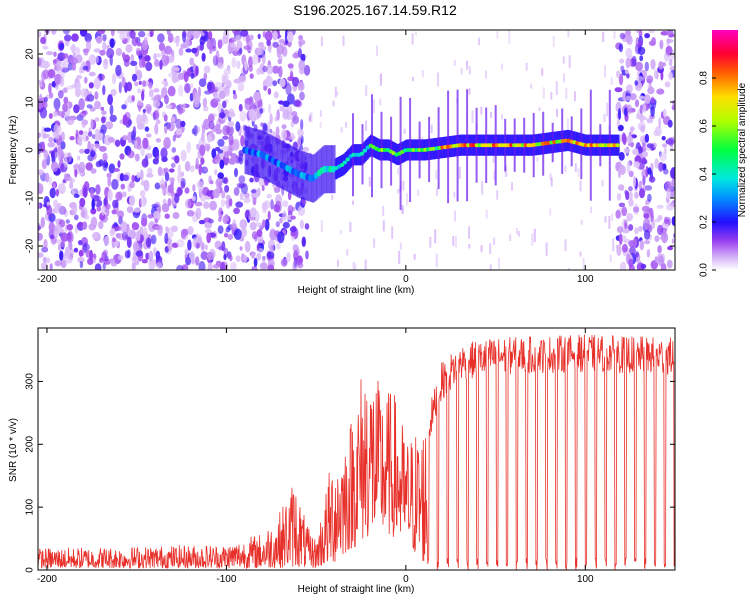 The height and width of the screenshot is (600, 750). I want to click on snr-y-label: SNR (10 * v/v), so click(13, 450).